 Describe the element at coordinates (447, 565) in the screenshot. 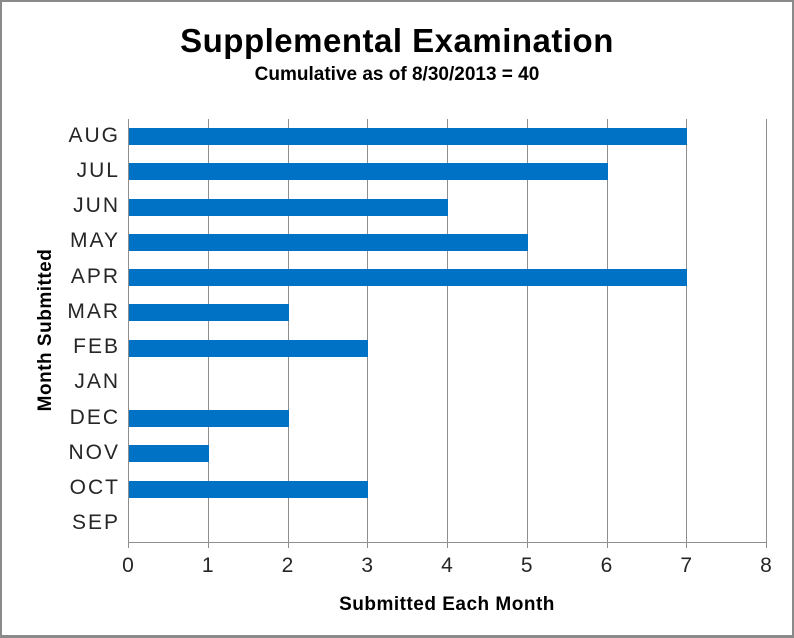

I see `x-tick-label-4: 4` at that location.